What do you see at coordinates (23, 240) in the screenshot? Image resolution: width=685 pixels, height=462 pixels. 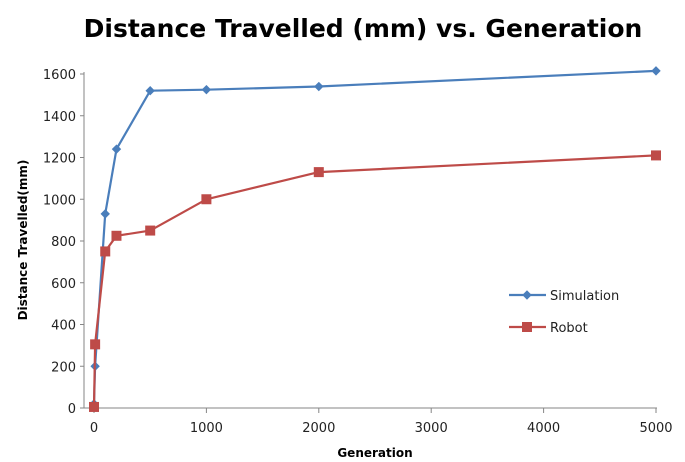 I see `y-axis-label: Distance Travelled(mm)` at bounding box center [23, 240].